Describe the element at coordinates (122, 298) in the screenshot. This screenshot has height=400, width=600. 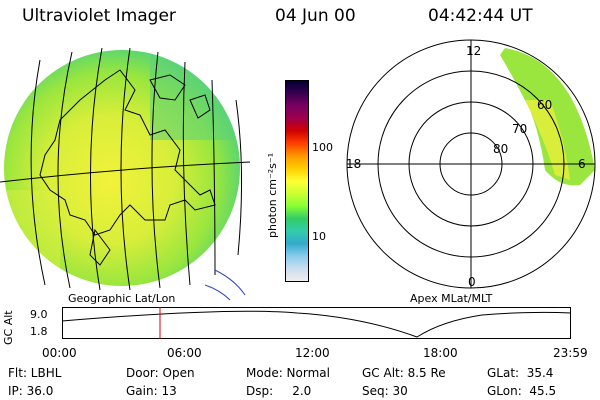
I see `geographic-caption: Geographic Lat/Lon` at that location.